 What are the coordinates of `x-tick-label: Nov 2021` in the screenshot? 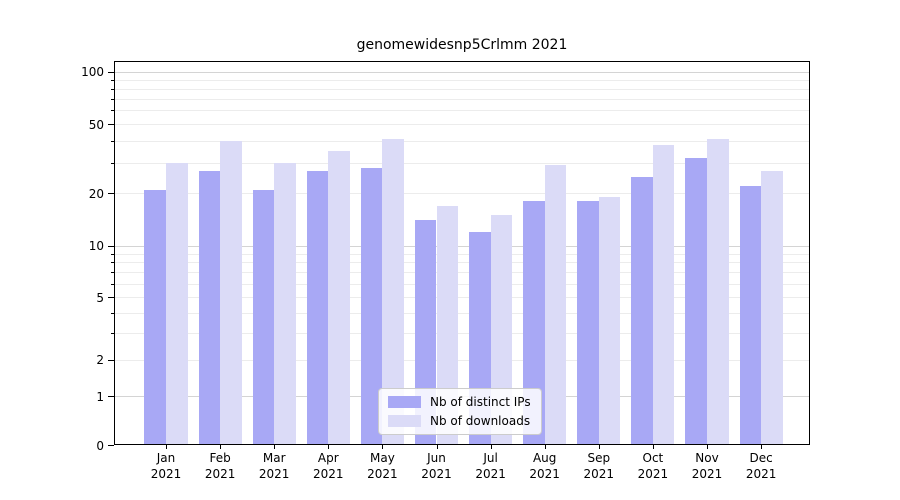 It's located at (707, 466).